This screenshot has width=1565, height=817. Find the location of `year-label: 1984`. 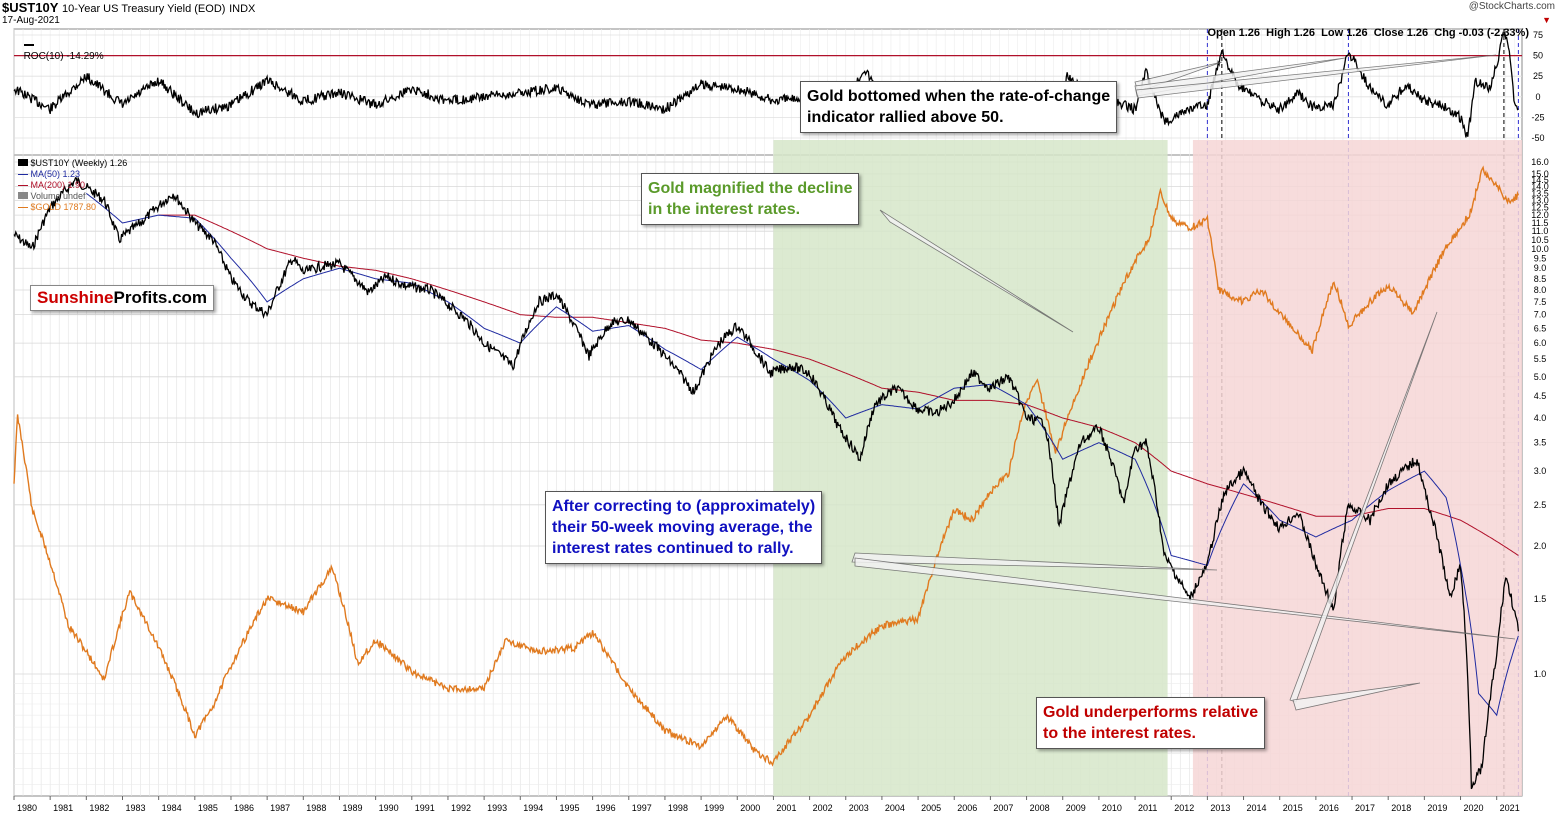

year-label: 1984 is located at coordinates (172, 808).